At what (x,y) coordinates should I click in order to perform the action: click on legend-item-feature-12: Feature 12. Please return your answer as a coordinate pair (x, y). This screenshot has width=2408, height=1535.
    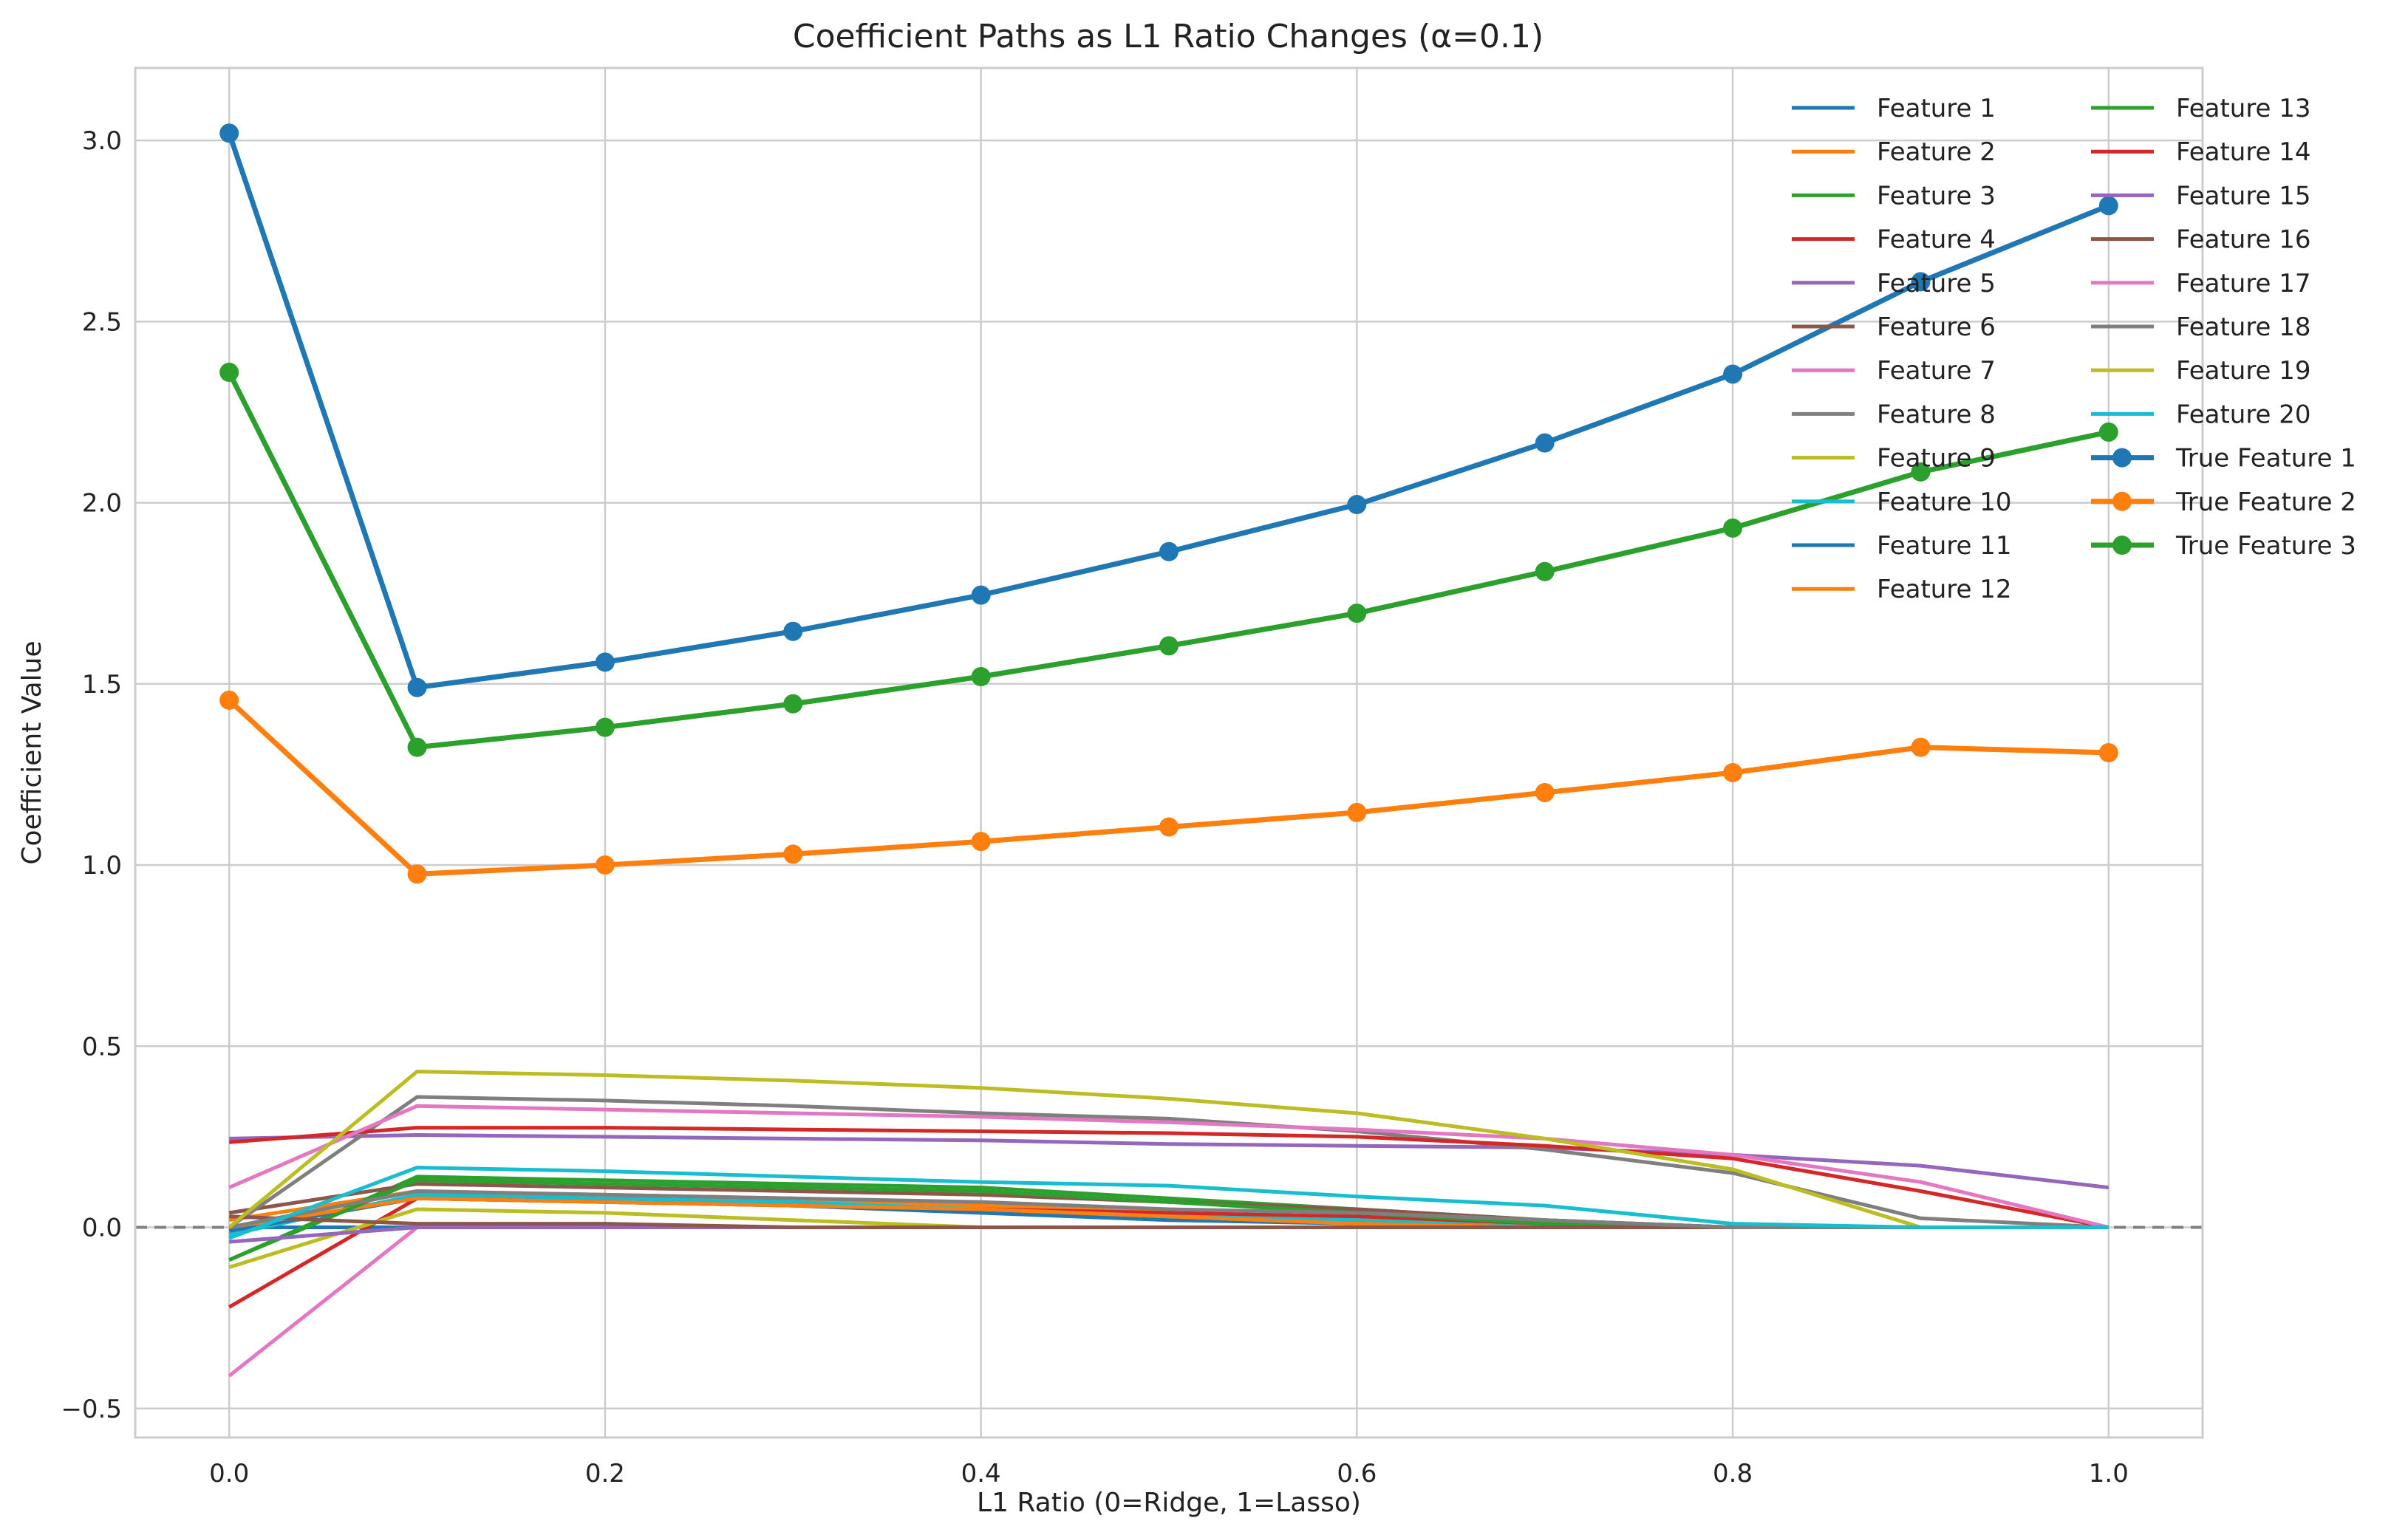
    Looking at the image, I should click on (1902, 590).